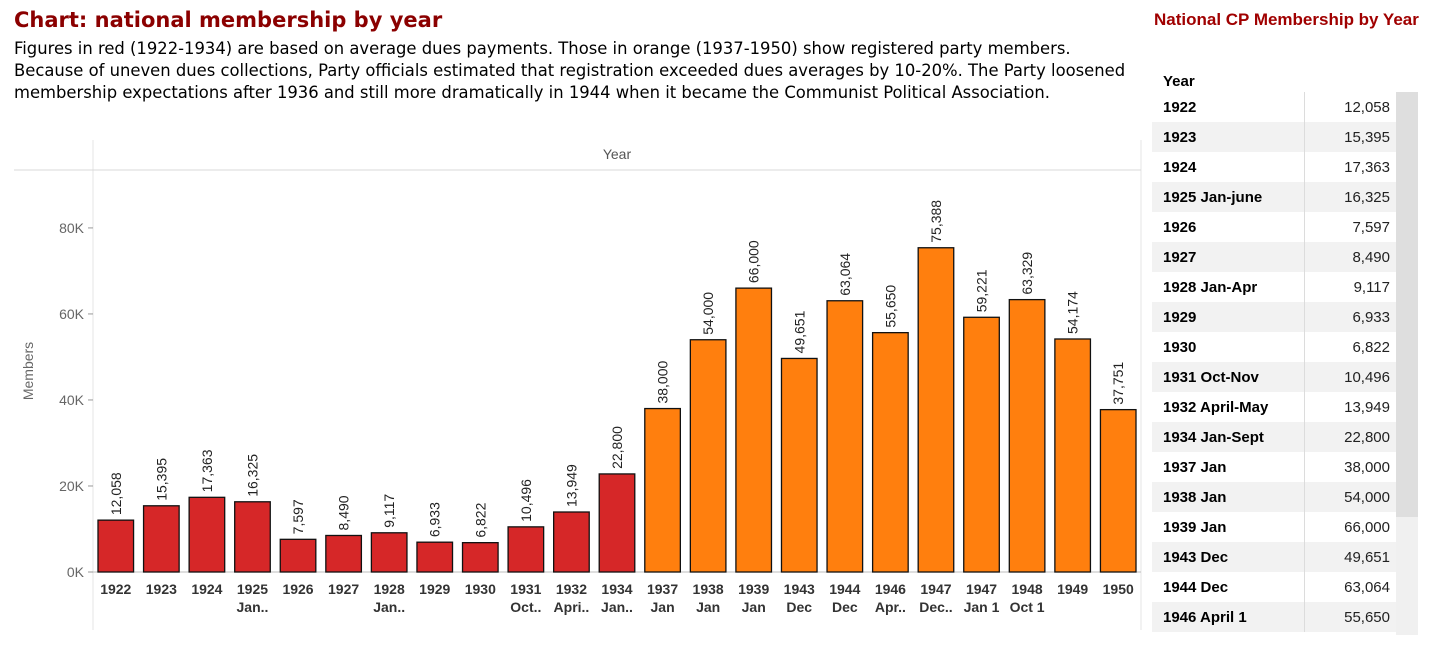 This screenshot has width=1445, height=665. I want to click on table-row: 1922 12,058, so click(1285, 107).